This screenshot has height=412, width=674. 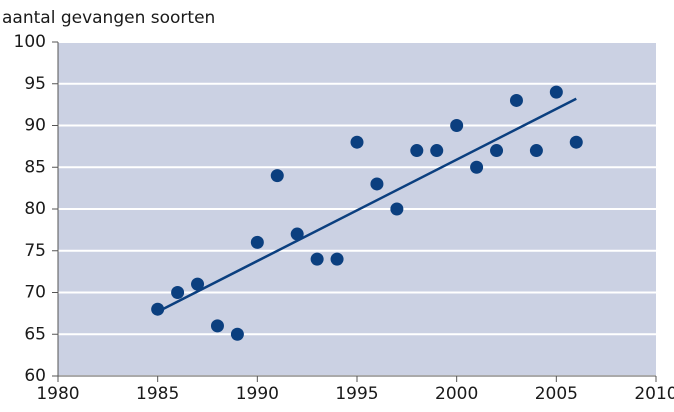 I want to click on x-tick-label: 1980, so click(x=57, y=394).